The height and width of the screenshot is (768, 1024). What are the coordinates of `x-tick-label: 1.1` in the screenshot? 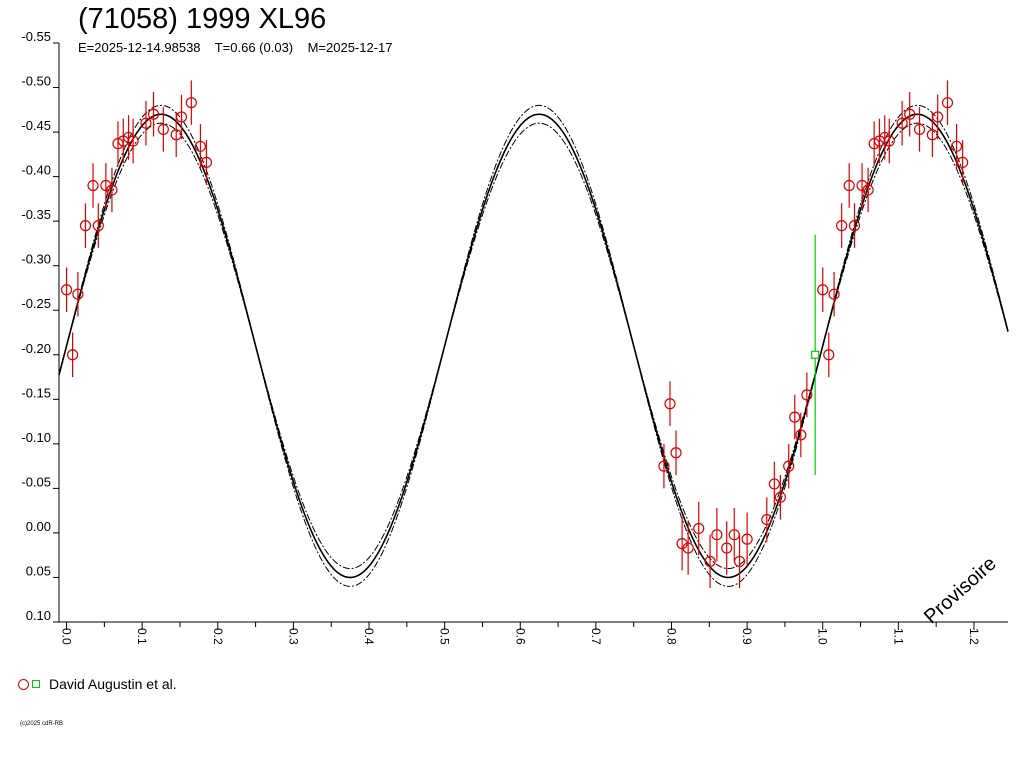 It's located at (898, 636).